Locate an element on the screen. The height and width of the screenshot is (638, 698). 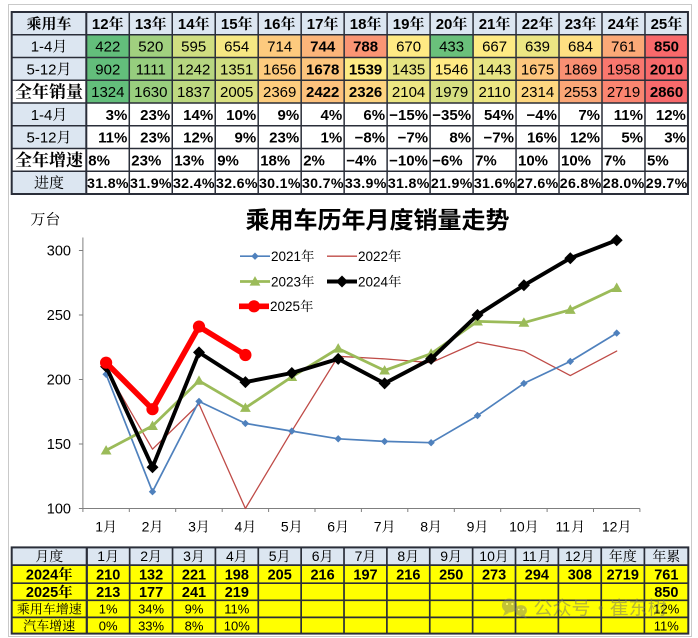
svg-text: 2314 is located at coordinates (537, 92).